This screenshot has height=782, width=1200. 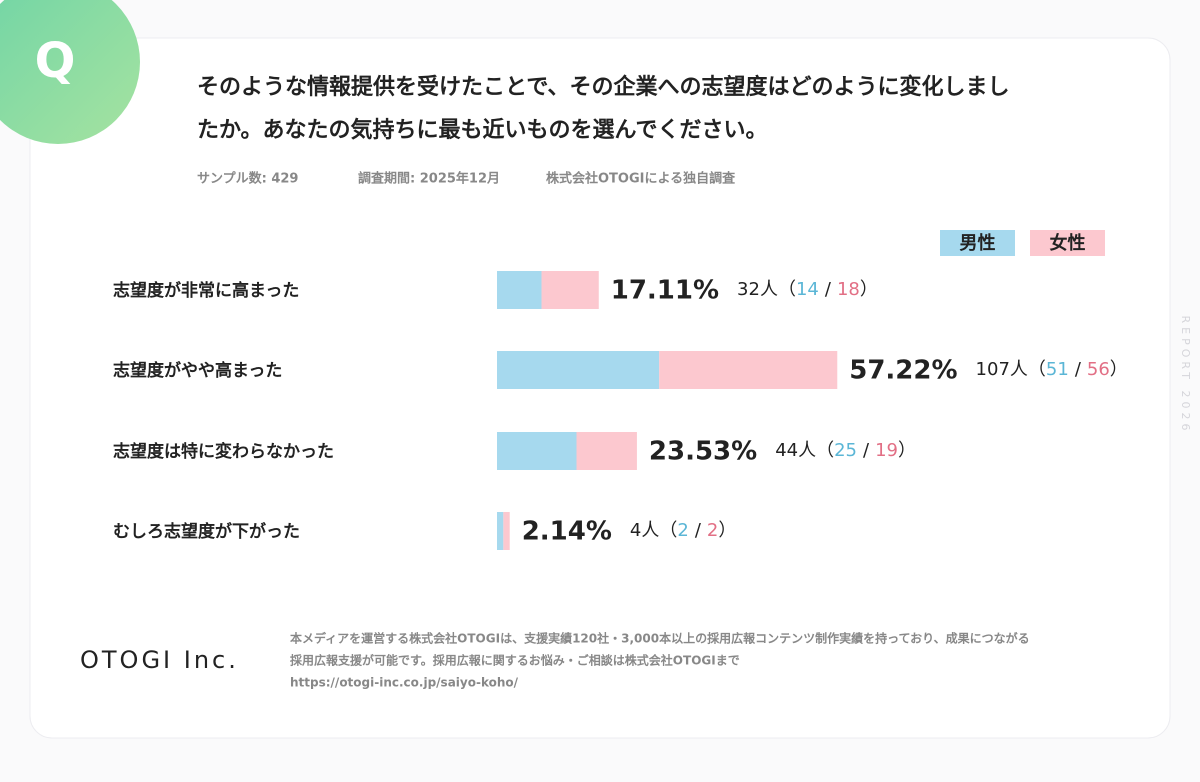 What do you see at coordinates (682, 530) in the screenshot?
I see `male-count: 2` at bounding box center [682, 530].